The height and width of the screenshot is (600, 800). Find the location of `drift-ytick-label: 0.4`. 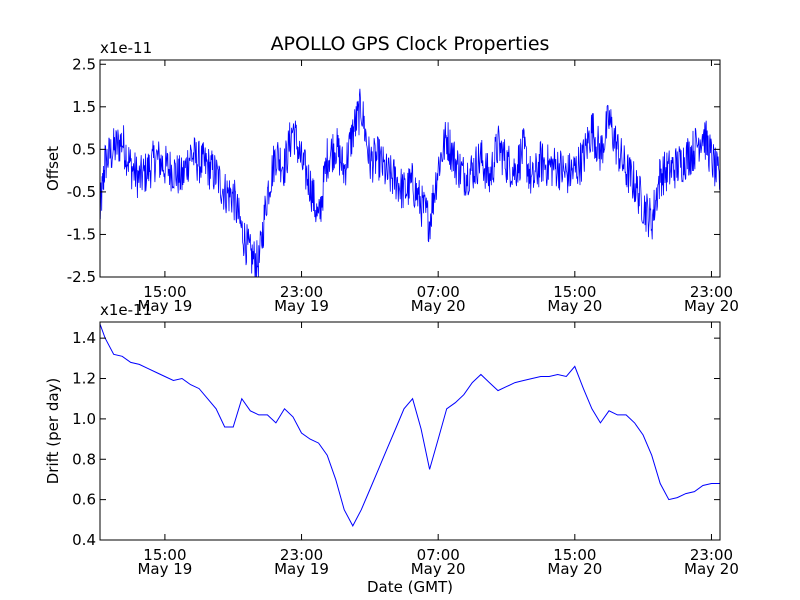

drift-ytick-label: 0.4 is located at coordinates (84, 540).